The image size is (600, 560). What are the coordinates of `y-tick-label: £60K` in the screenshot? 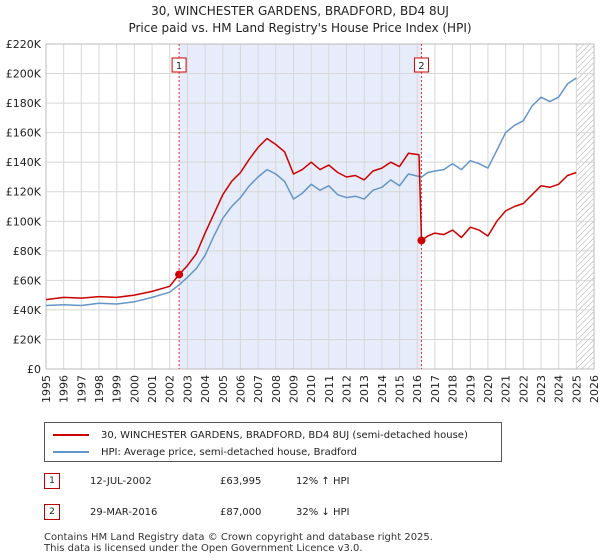 It's located at (27, 280).